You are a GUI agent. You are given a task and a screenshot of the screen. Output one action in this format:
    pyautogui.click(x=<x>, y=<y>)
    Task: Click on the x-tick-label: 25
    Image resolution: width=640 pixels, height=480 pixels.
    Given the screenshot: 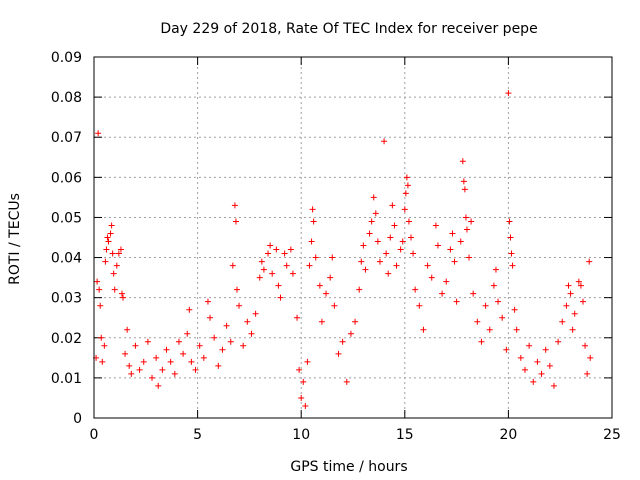 What is the action you would take?
    pyautogui.click(x=612, y=435)
    